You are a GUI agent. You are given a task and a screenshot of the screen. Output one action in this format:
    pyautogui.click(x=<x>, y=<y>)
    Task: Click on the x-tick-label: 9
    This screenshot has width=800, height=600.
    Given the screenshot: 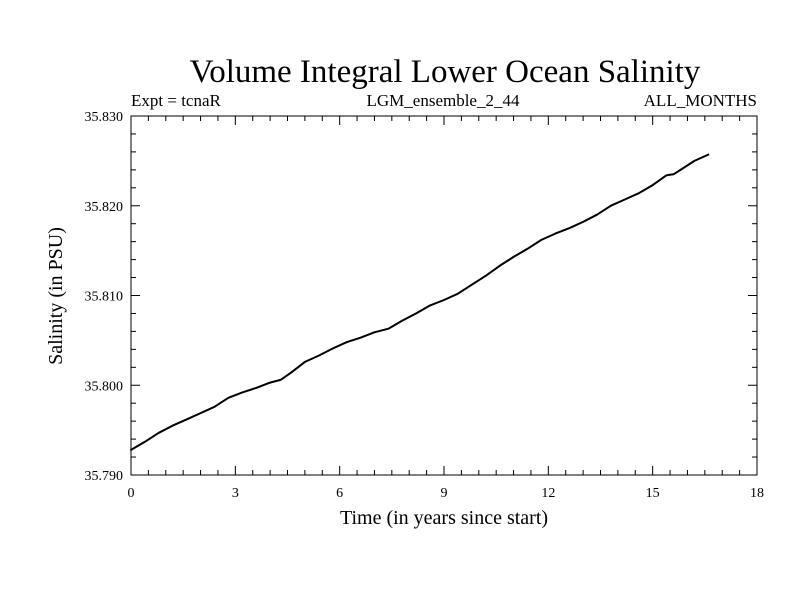 What is the action you would take?
    pyautogui.click(x=444, y=493)
    